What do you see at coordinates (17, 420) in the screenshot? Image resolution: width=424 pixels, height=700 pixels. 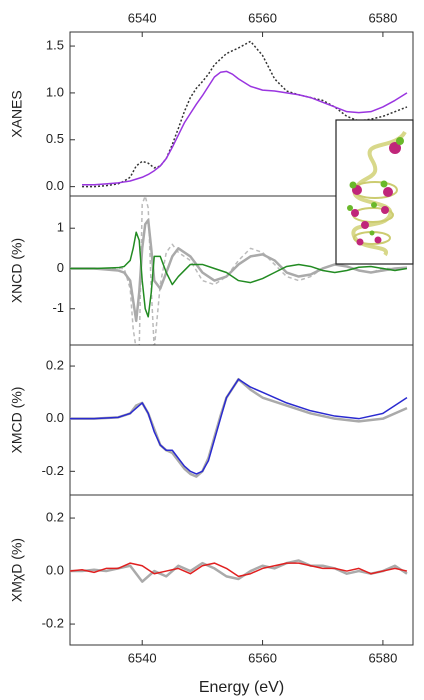 I see `y-axis-label: XMCD (%)` at bounding box center [17, 420].